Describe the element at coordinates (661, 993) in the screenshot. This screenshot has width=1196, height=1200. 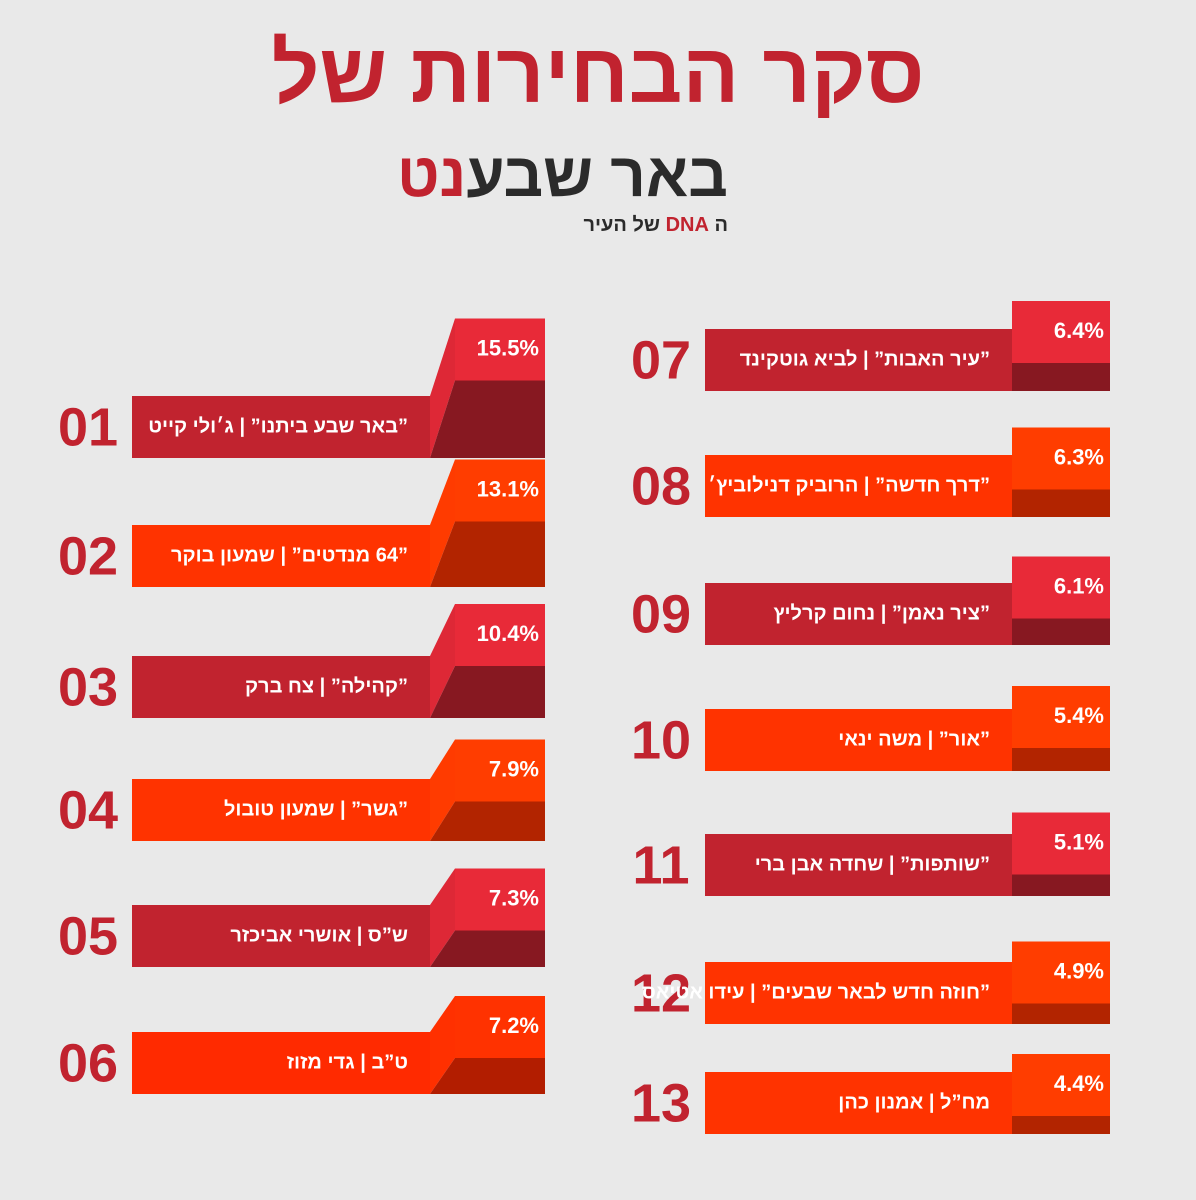
I see `rank: 12` at that location.